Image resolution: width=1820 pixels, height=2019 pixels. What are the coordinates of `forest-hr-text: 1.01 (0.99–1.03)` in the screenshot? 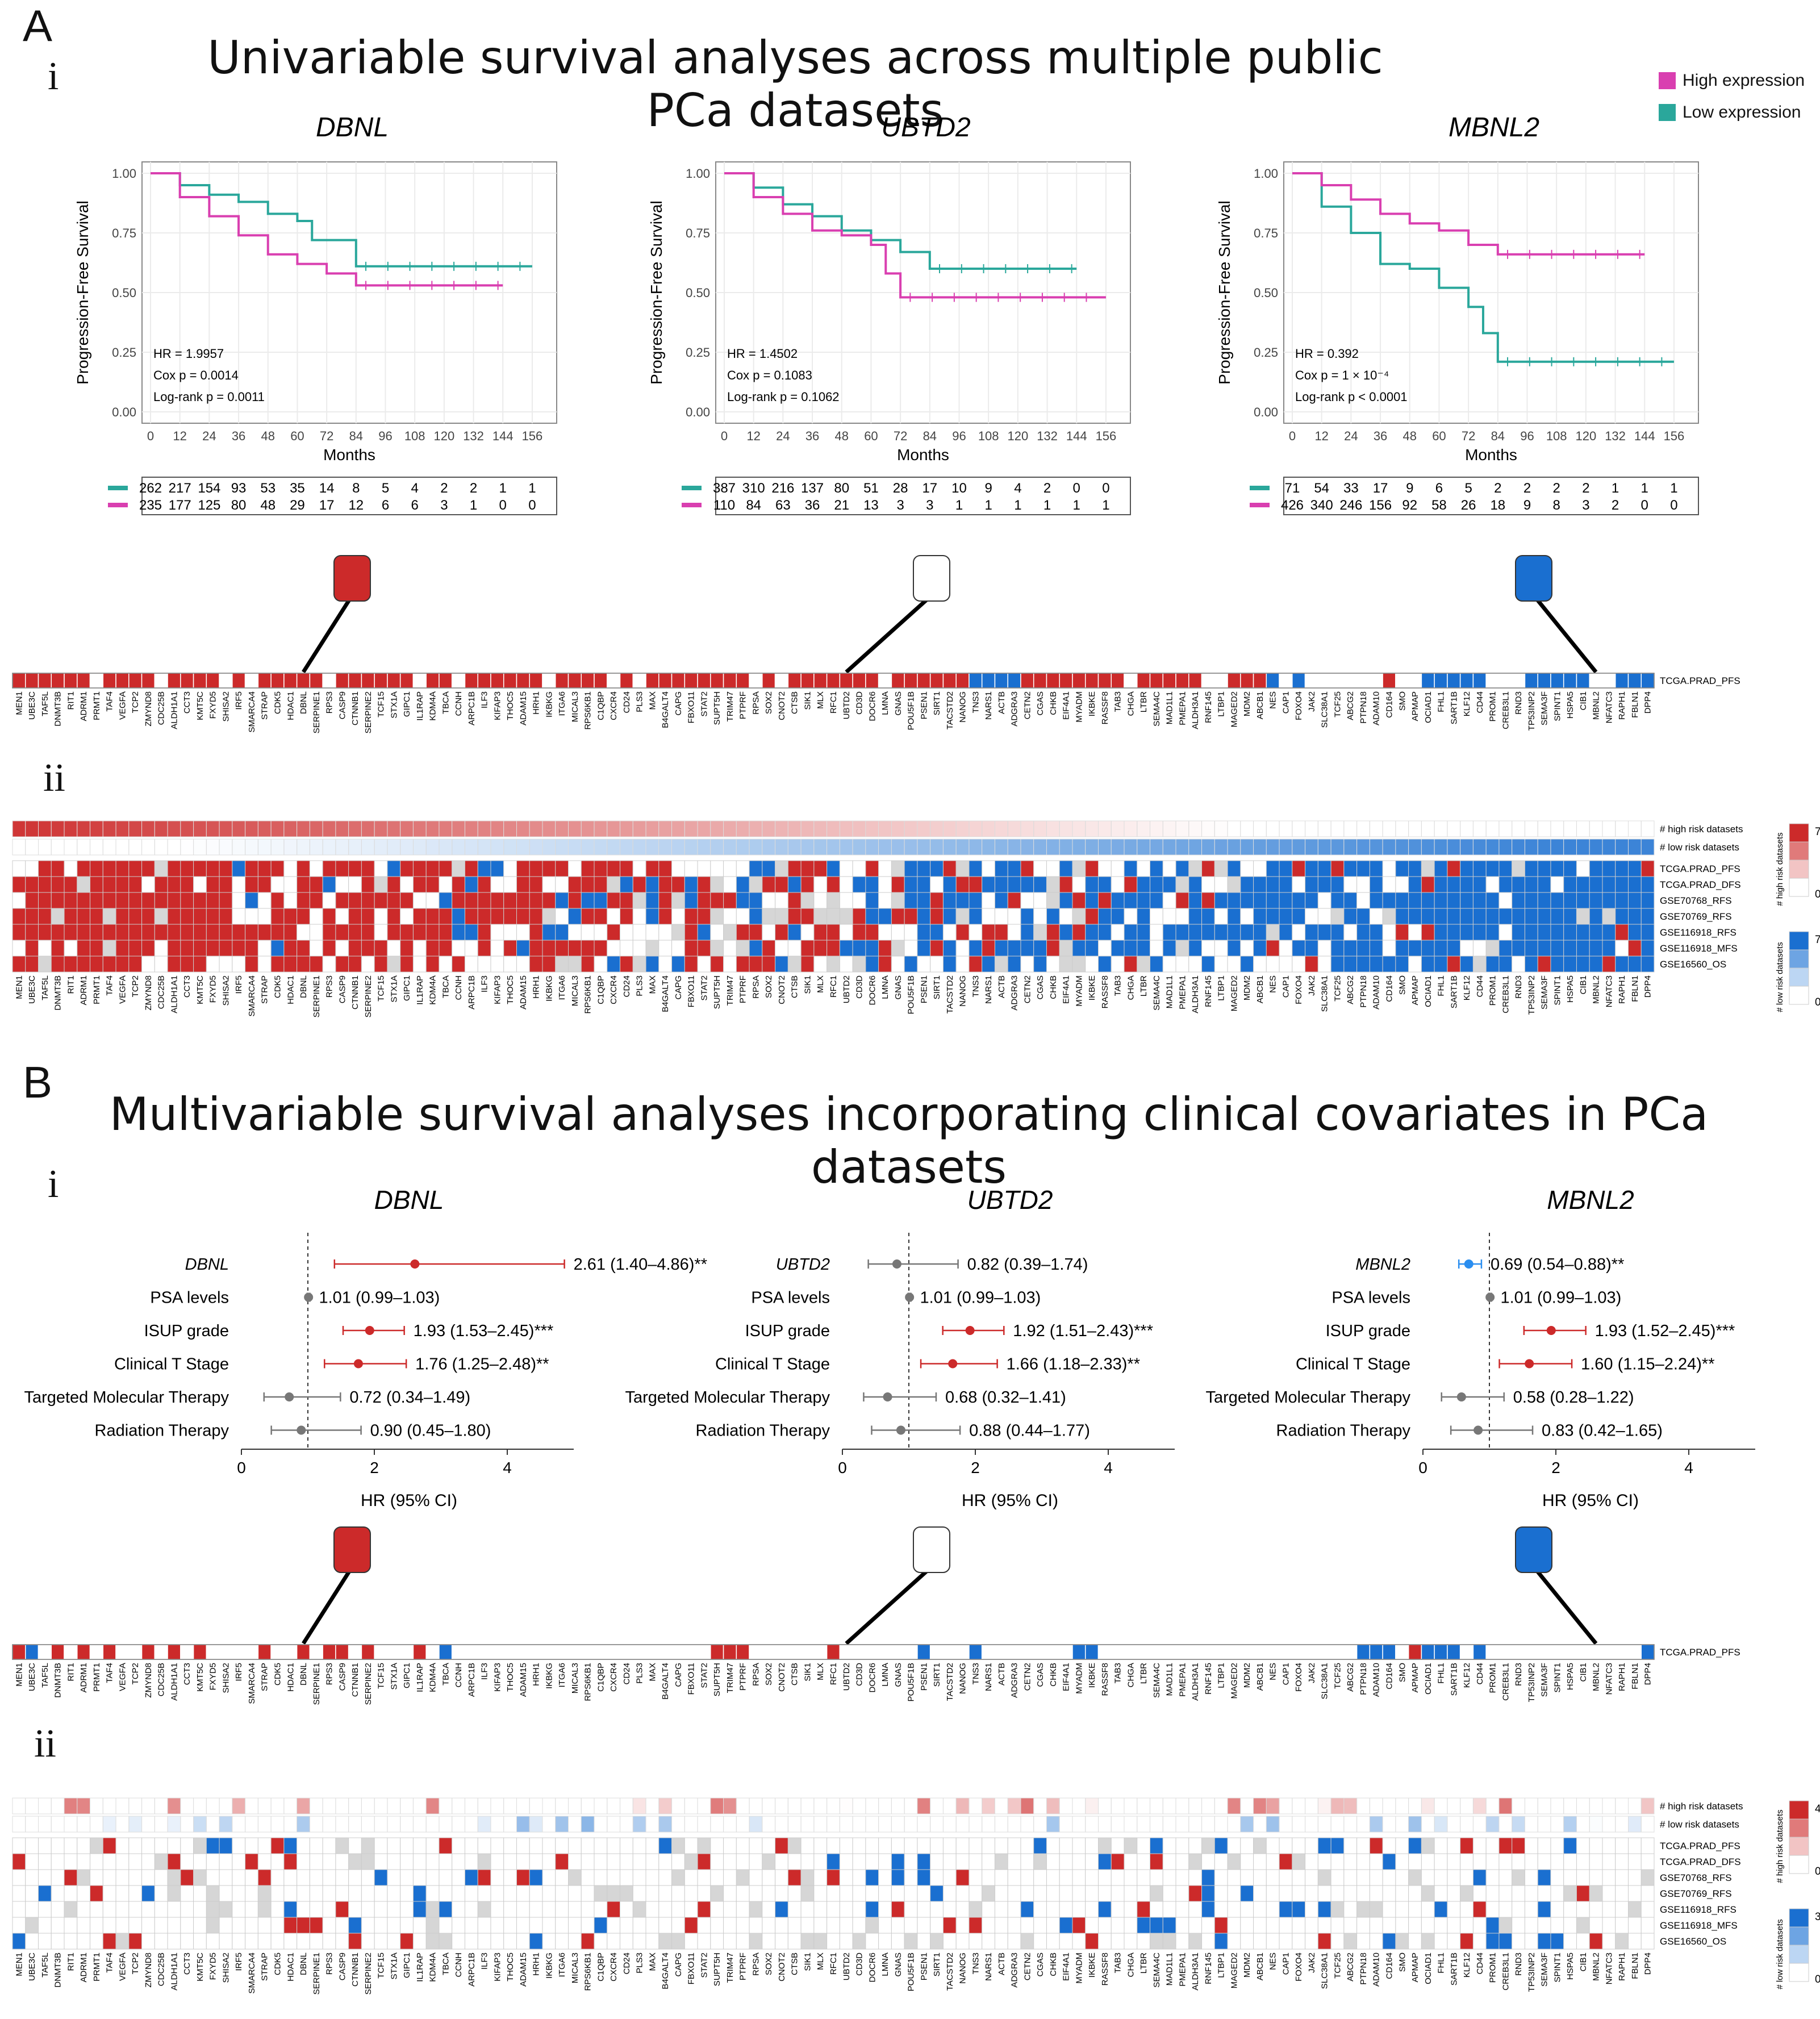 It's located at (380, 1298).